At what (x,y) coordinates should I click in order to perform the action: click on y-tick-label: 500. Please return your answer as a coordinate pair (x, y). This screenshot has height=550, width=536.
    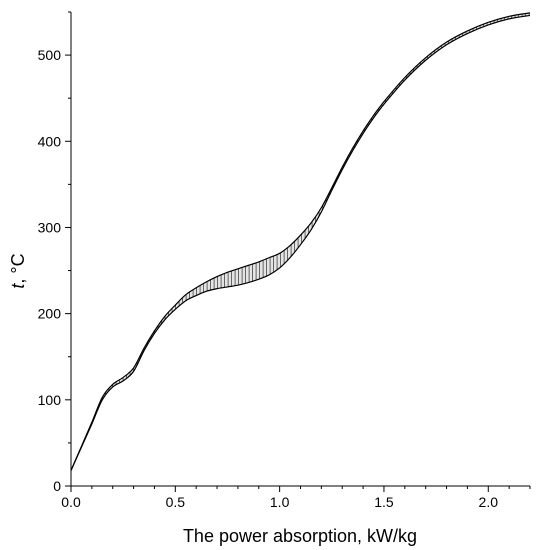
    Looking at the image, I should click on (50, 55).